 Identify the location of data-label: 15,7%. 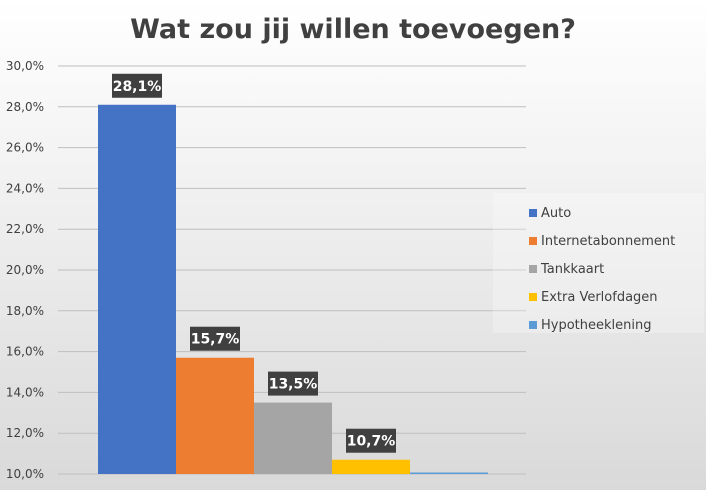
(215, 340).